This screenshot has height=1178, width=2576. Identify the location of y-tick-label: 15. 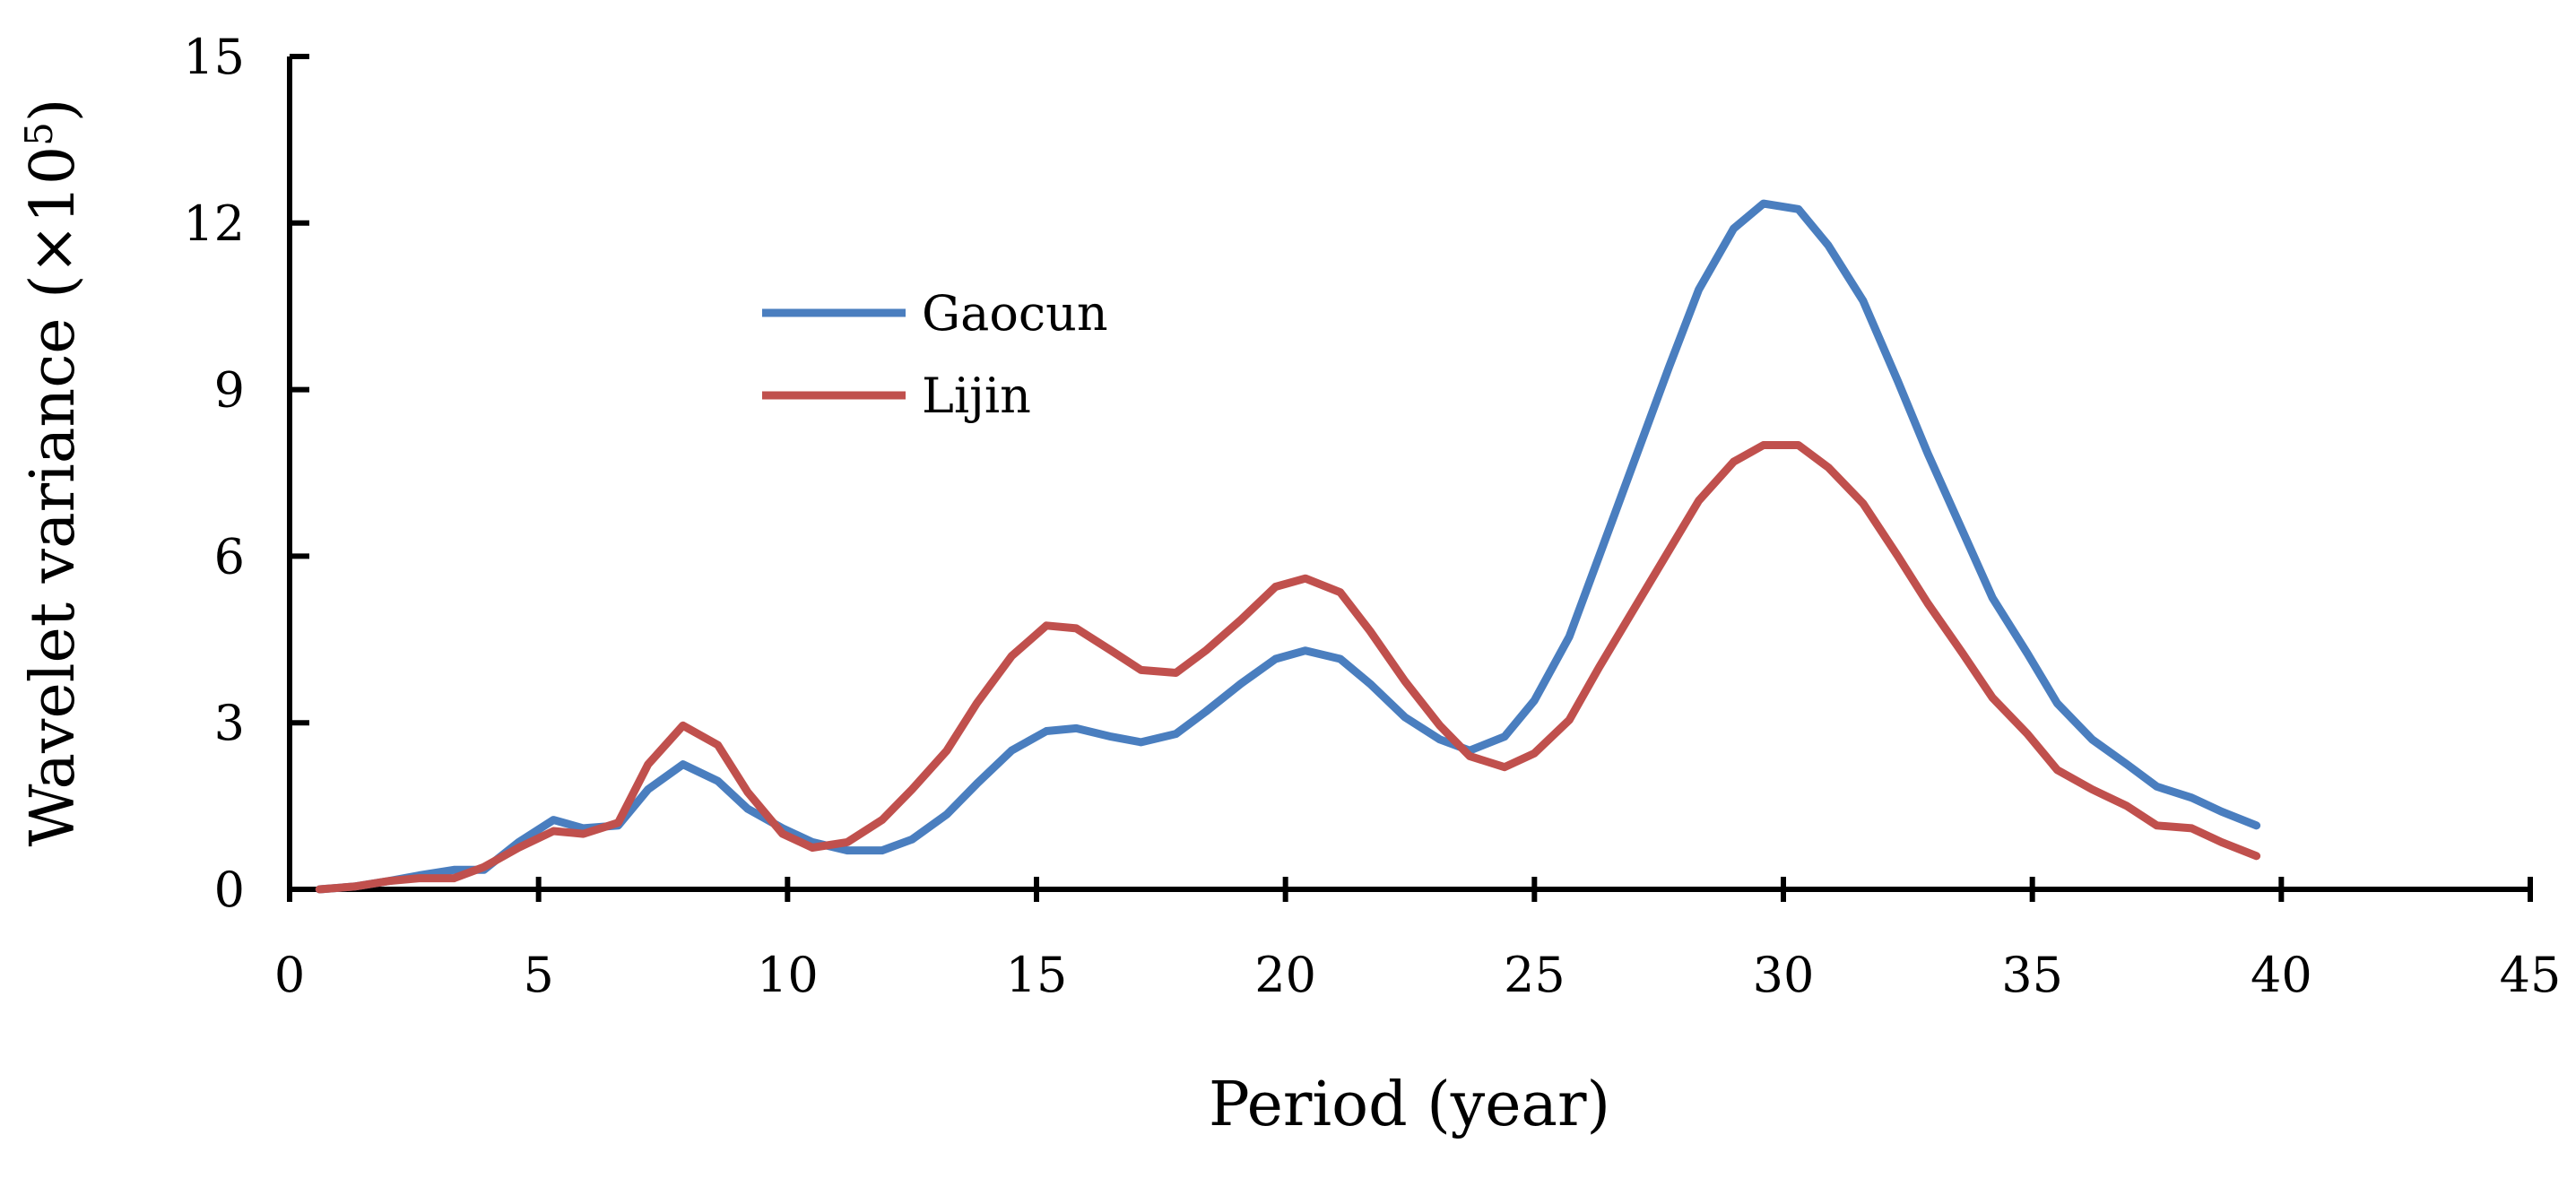
(214, 57).